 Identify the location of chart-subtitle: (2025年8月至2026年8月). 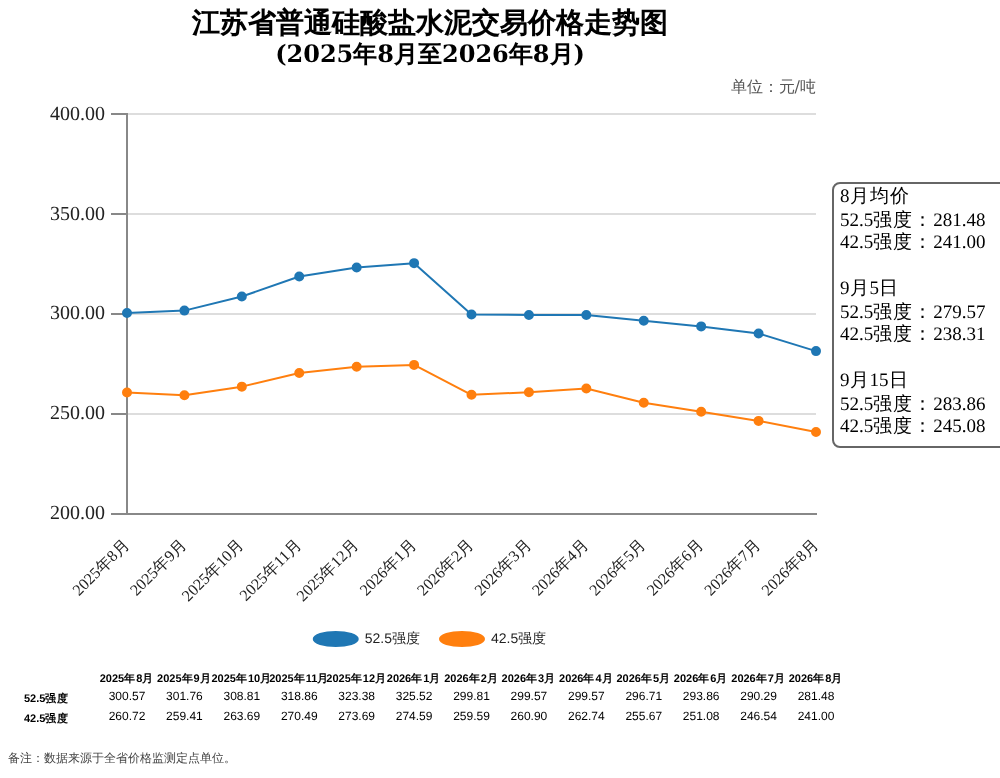
(430, 54).